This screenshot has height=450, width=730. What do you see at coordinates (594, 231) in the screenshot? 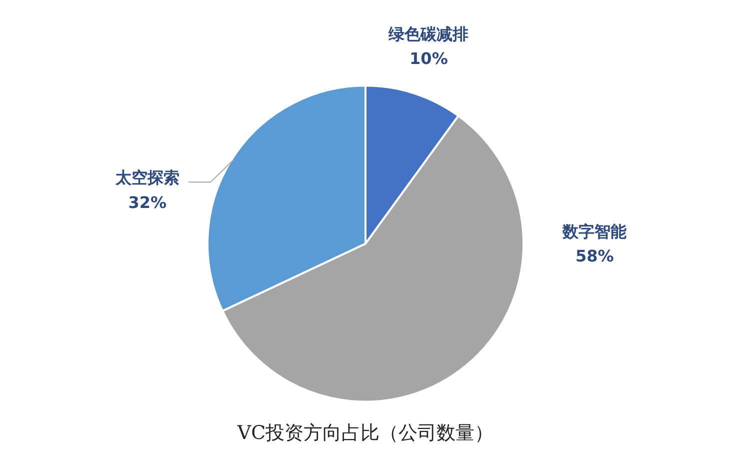
I see `slice-label: 数字智能` at bounding box center [594, 231].